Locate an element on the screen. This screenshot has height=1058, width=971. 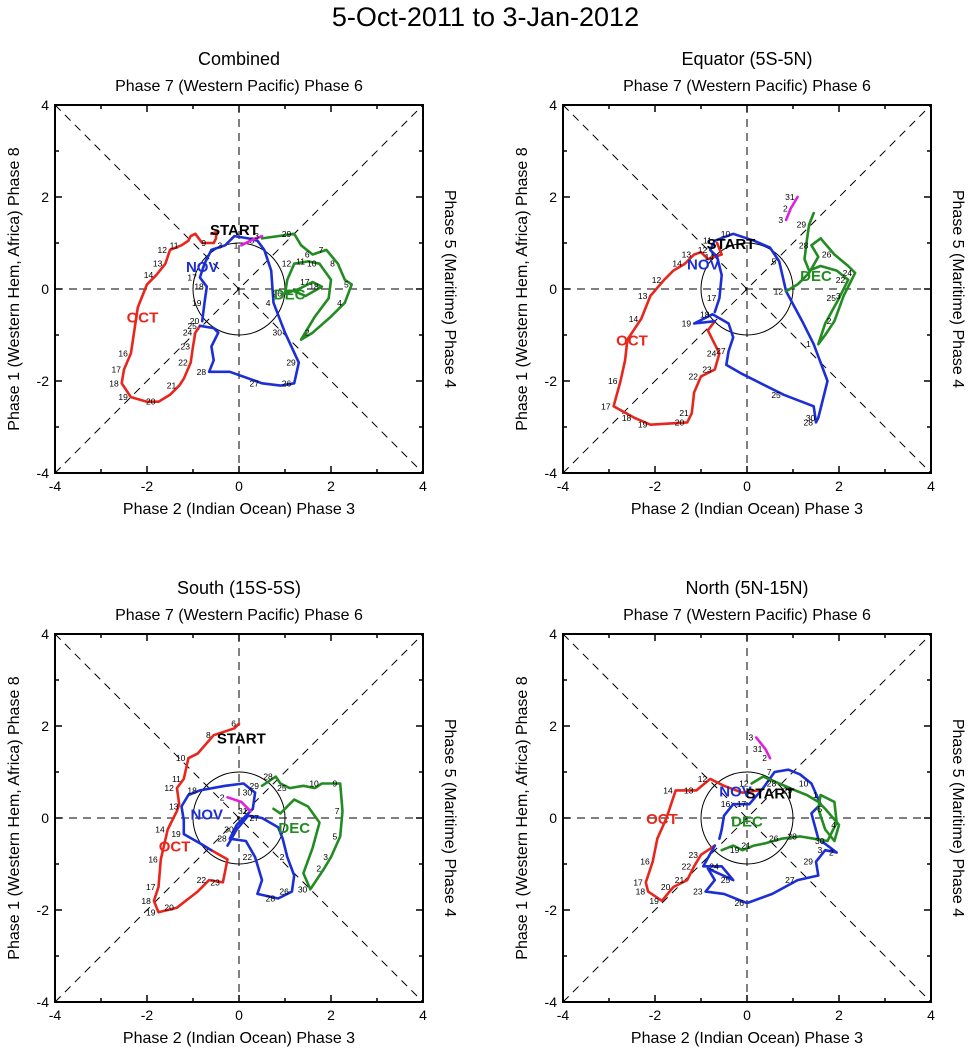
unit-circle is located at coordinates (747, 818).